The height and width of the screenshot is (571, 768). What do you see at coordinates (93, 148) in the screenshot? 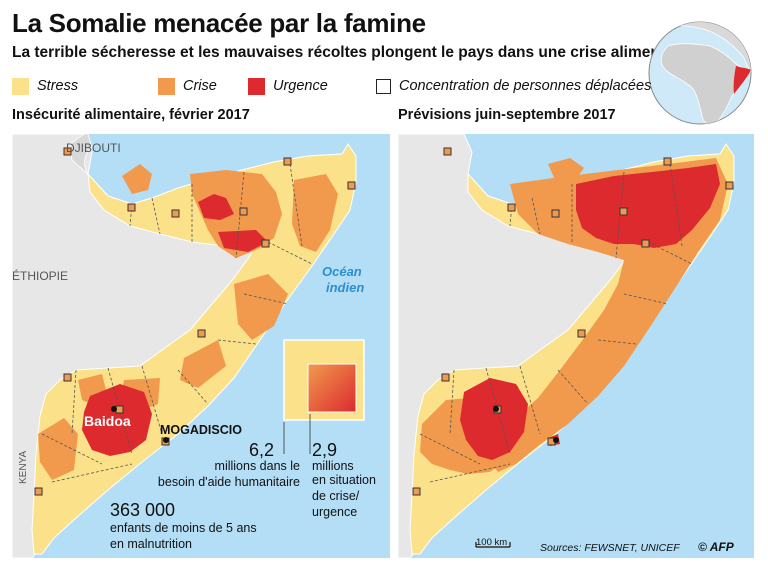
I see `label-djibouti: DJIBOUTI` at bounding box center [93, 148].